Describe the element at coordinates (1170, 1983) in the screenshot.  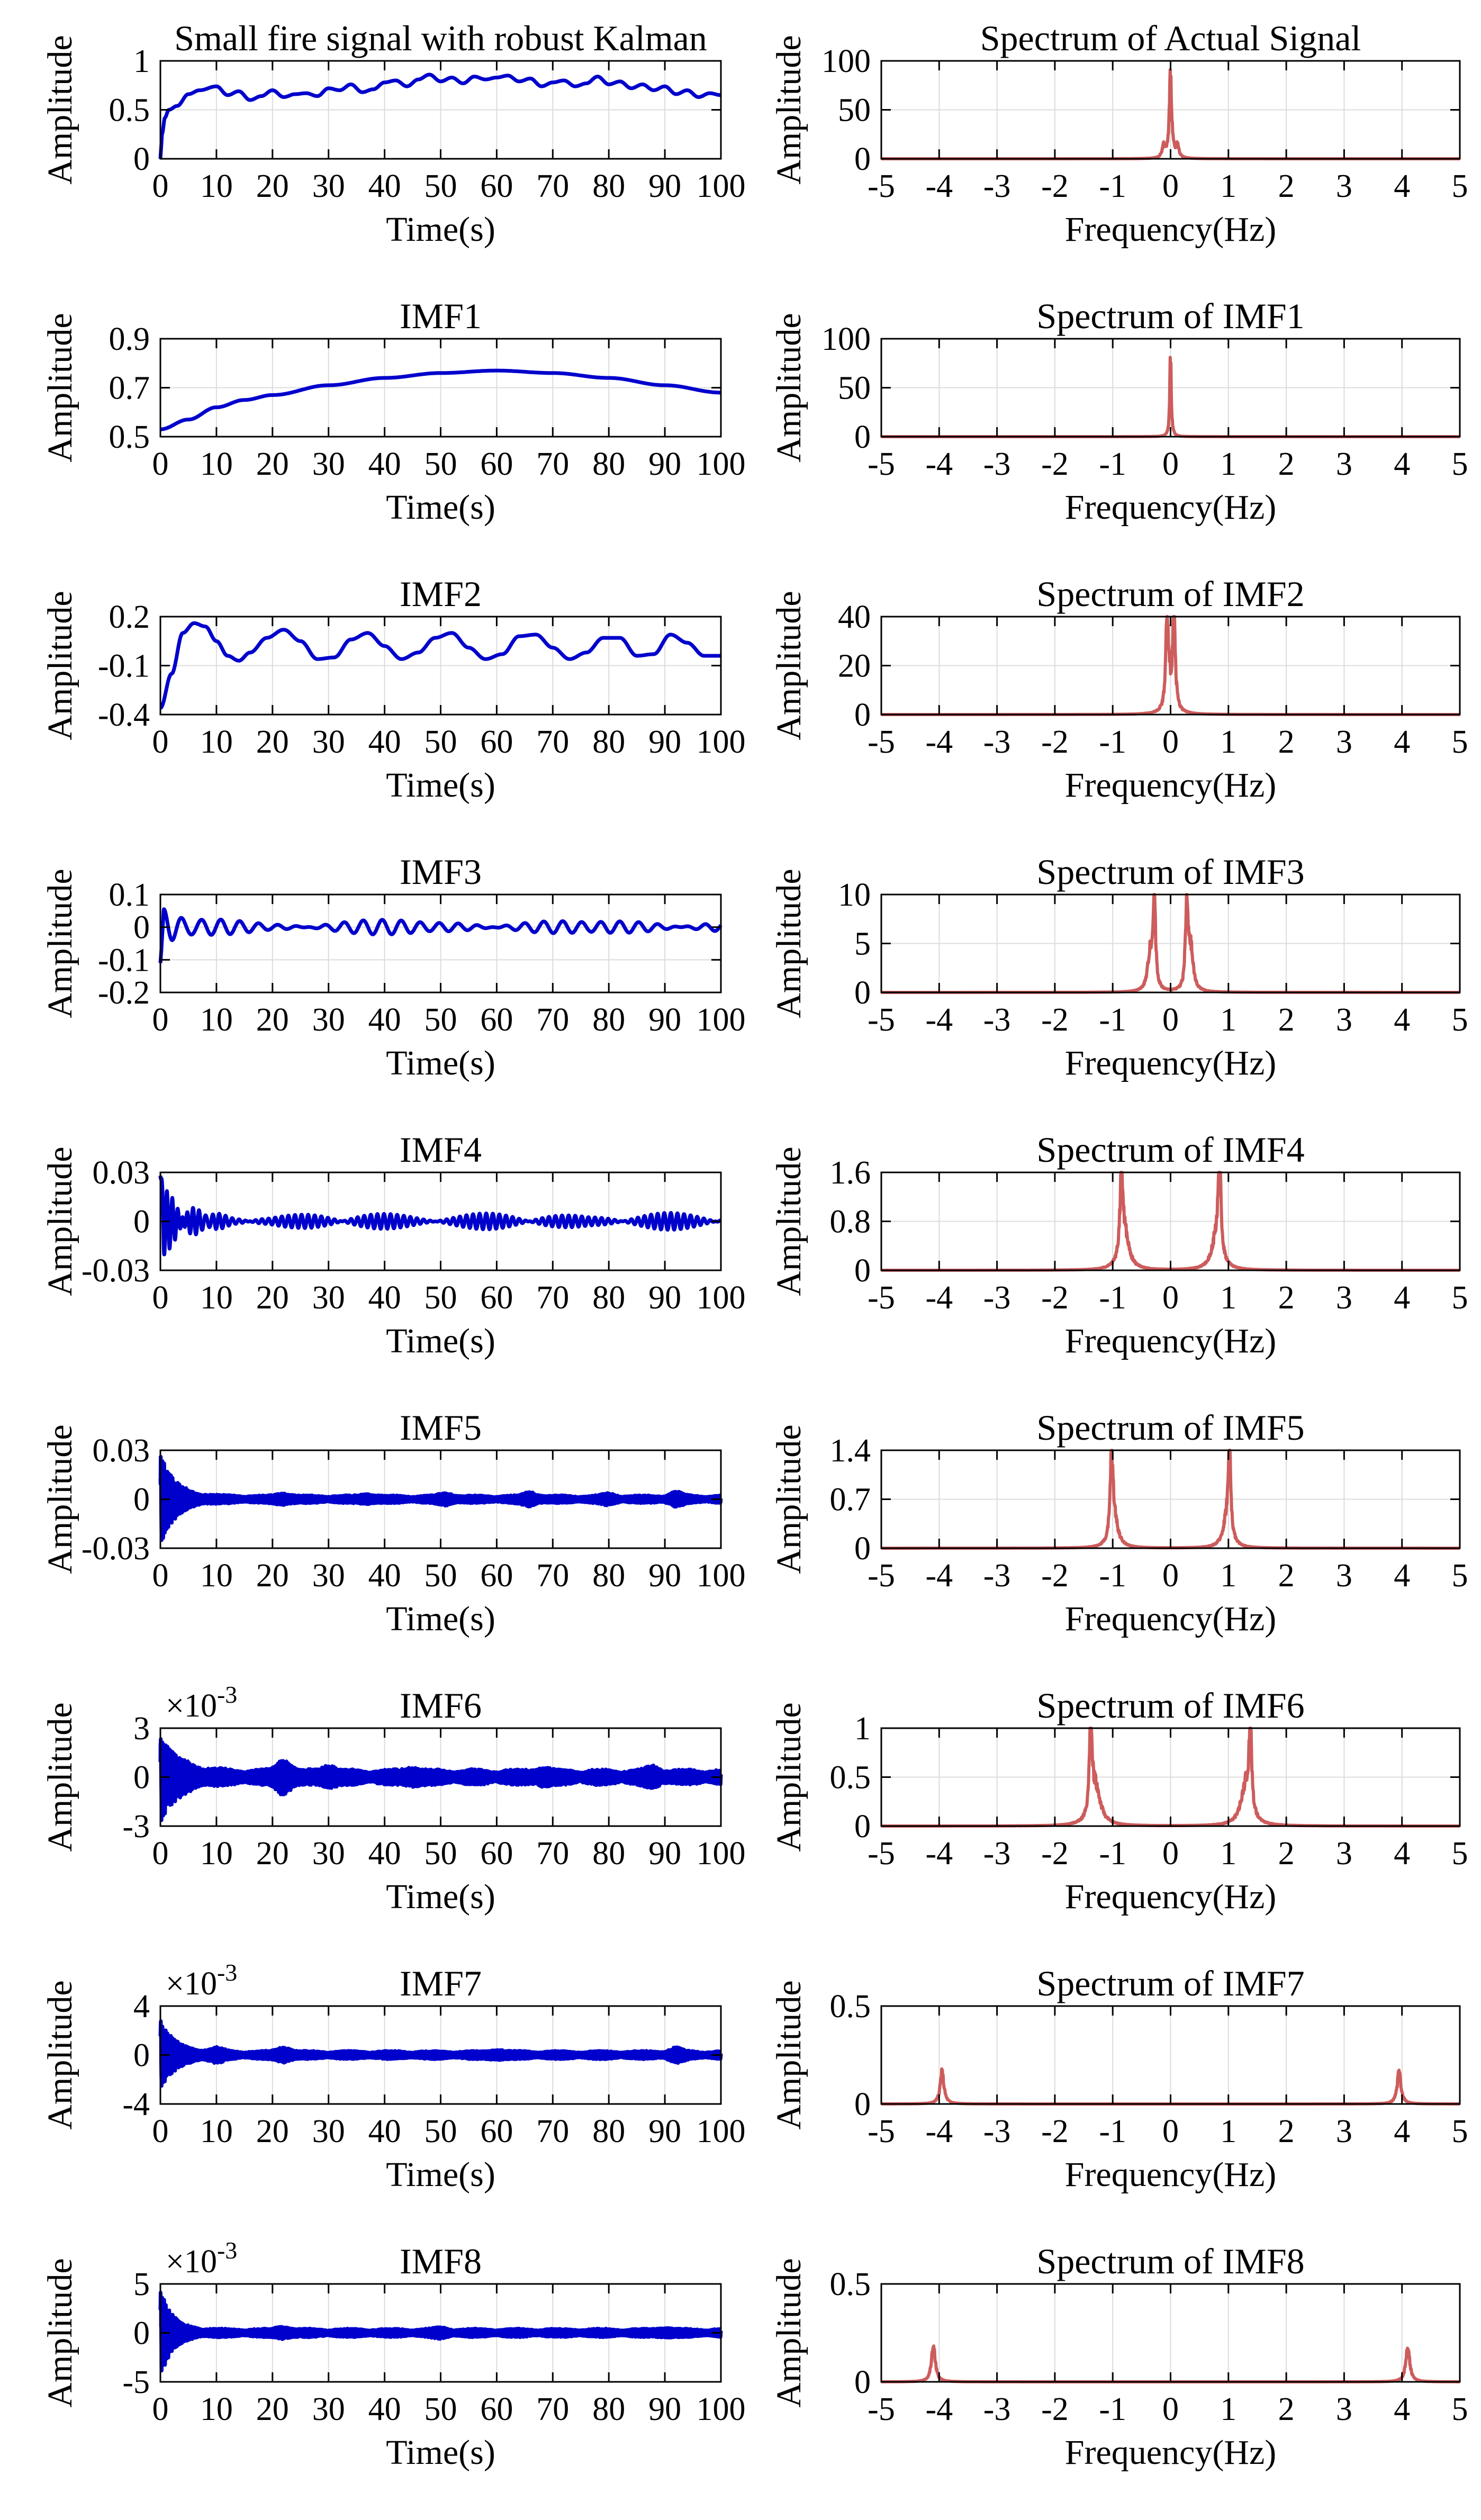
I see `panel-title: Spectrum of IMF7` at that location.